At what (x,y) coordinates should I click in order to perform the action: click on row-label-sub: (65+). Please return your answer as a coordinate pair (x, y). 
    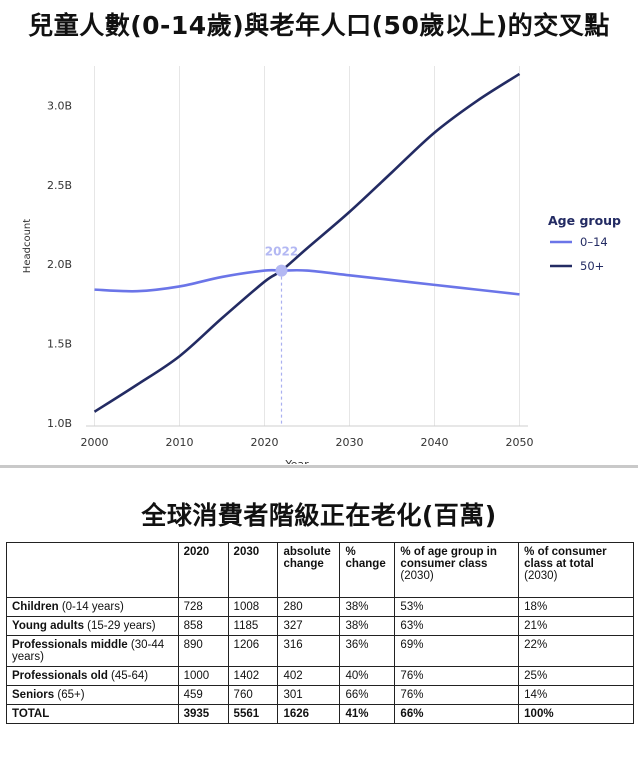
    Looking at the image, I should click on (69, 695).